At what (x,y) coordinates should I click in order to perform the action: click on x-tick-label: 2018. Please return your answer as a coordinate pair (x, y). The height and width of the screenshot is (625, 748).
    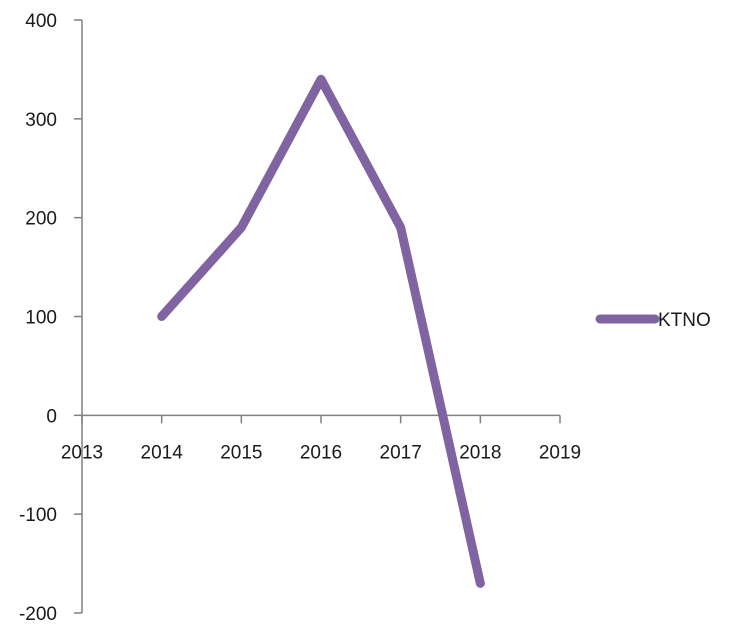
    Looking at the image, I should click on (480, 452).